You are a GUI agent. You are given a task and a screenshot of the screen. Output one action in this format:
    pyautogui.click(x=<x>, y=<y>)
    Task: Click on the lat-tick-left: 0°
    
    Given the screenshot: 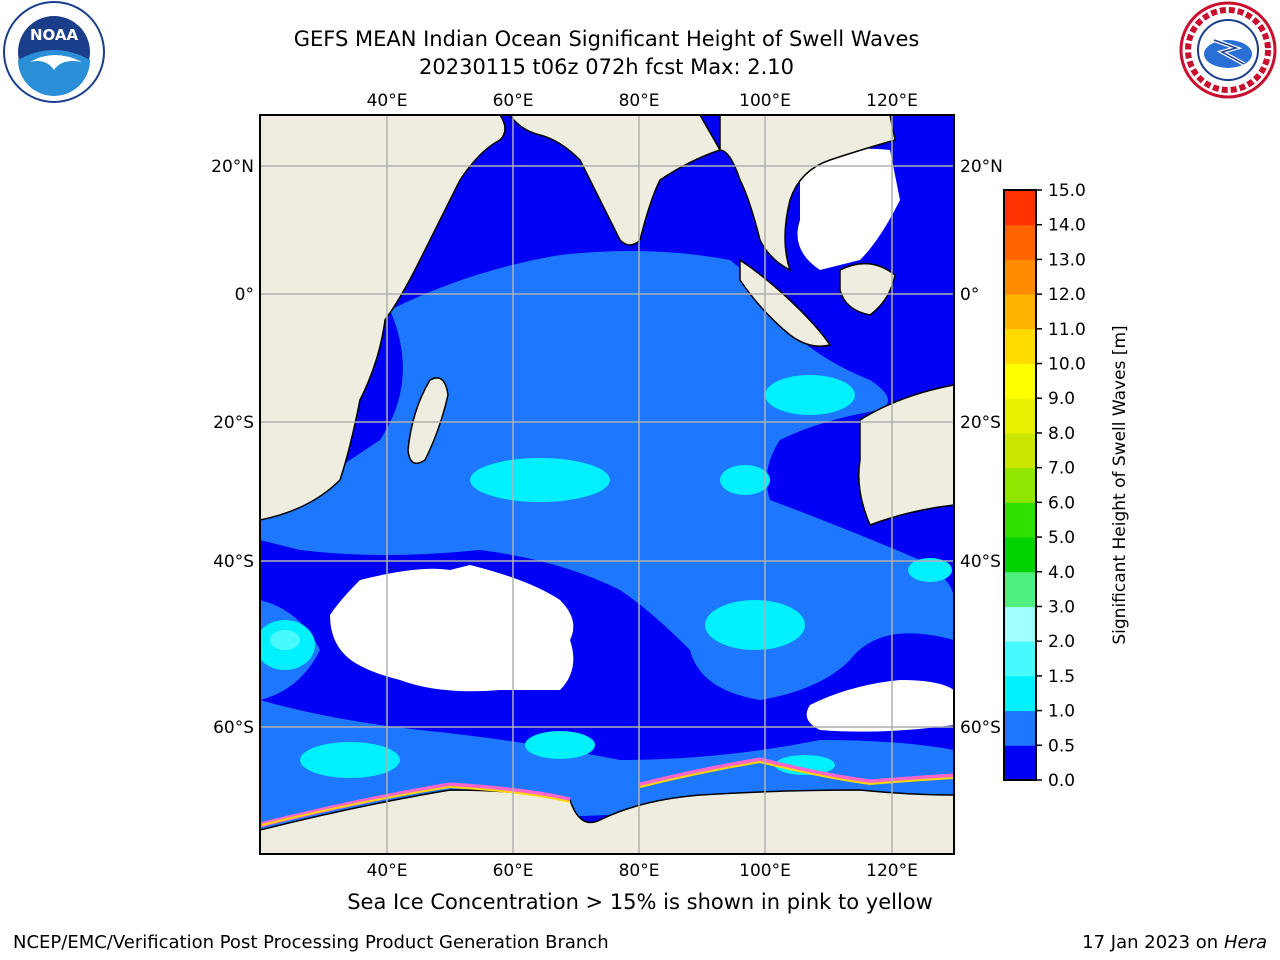 What is the action you would take?
    pyautogui.click(x=244, y=295)
    